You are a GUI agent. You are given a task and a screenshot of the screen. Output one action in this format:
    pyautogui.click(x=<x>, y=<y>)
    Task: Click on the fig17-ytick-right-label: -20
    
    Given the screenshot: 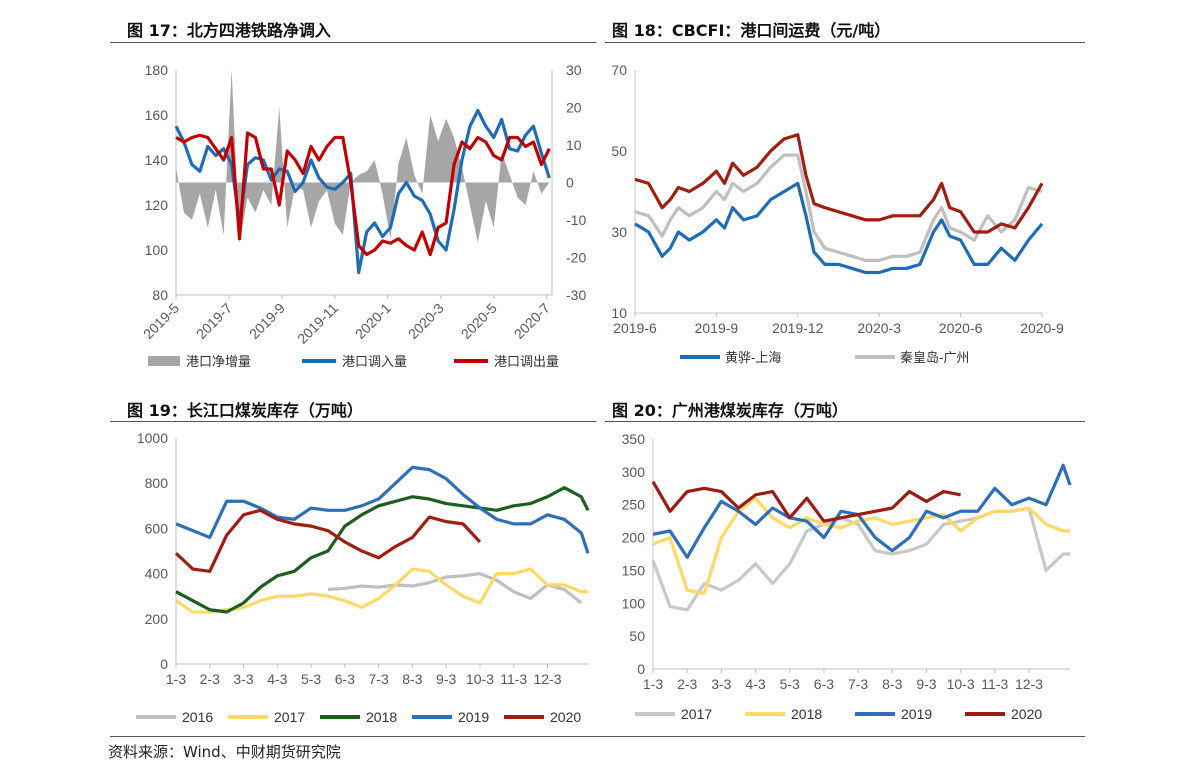 What is the action you would take?
    pyautogui.click(x=576, y=258)
    